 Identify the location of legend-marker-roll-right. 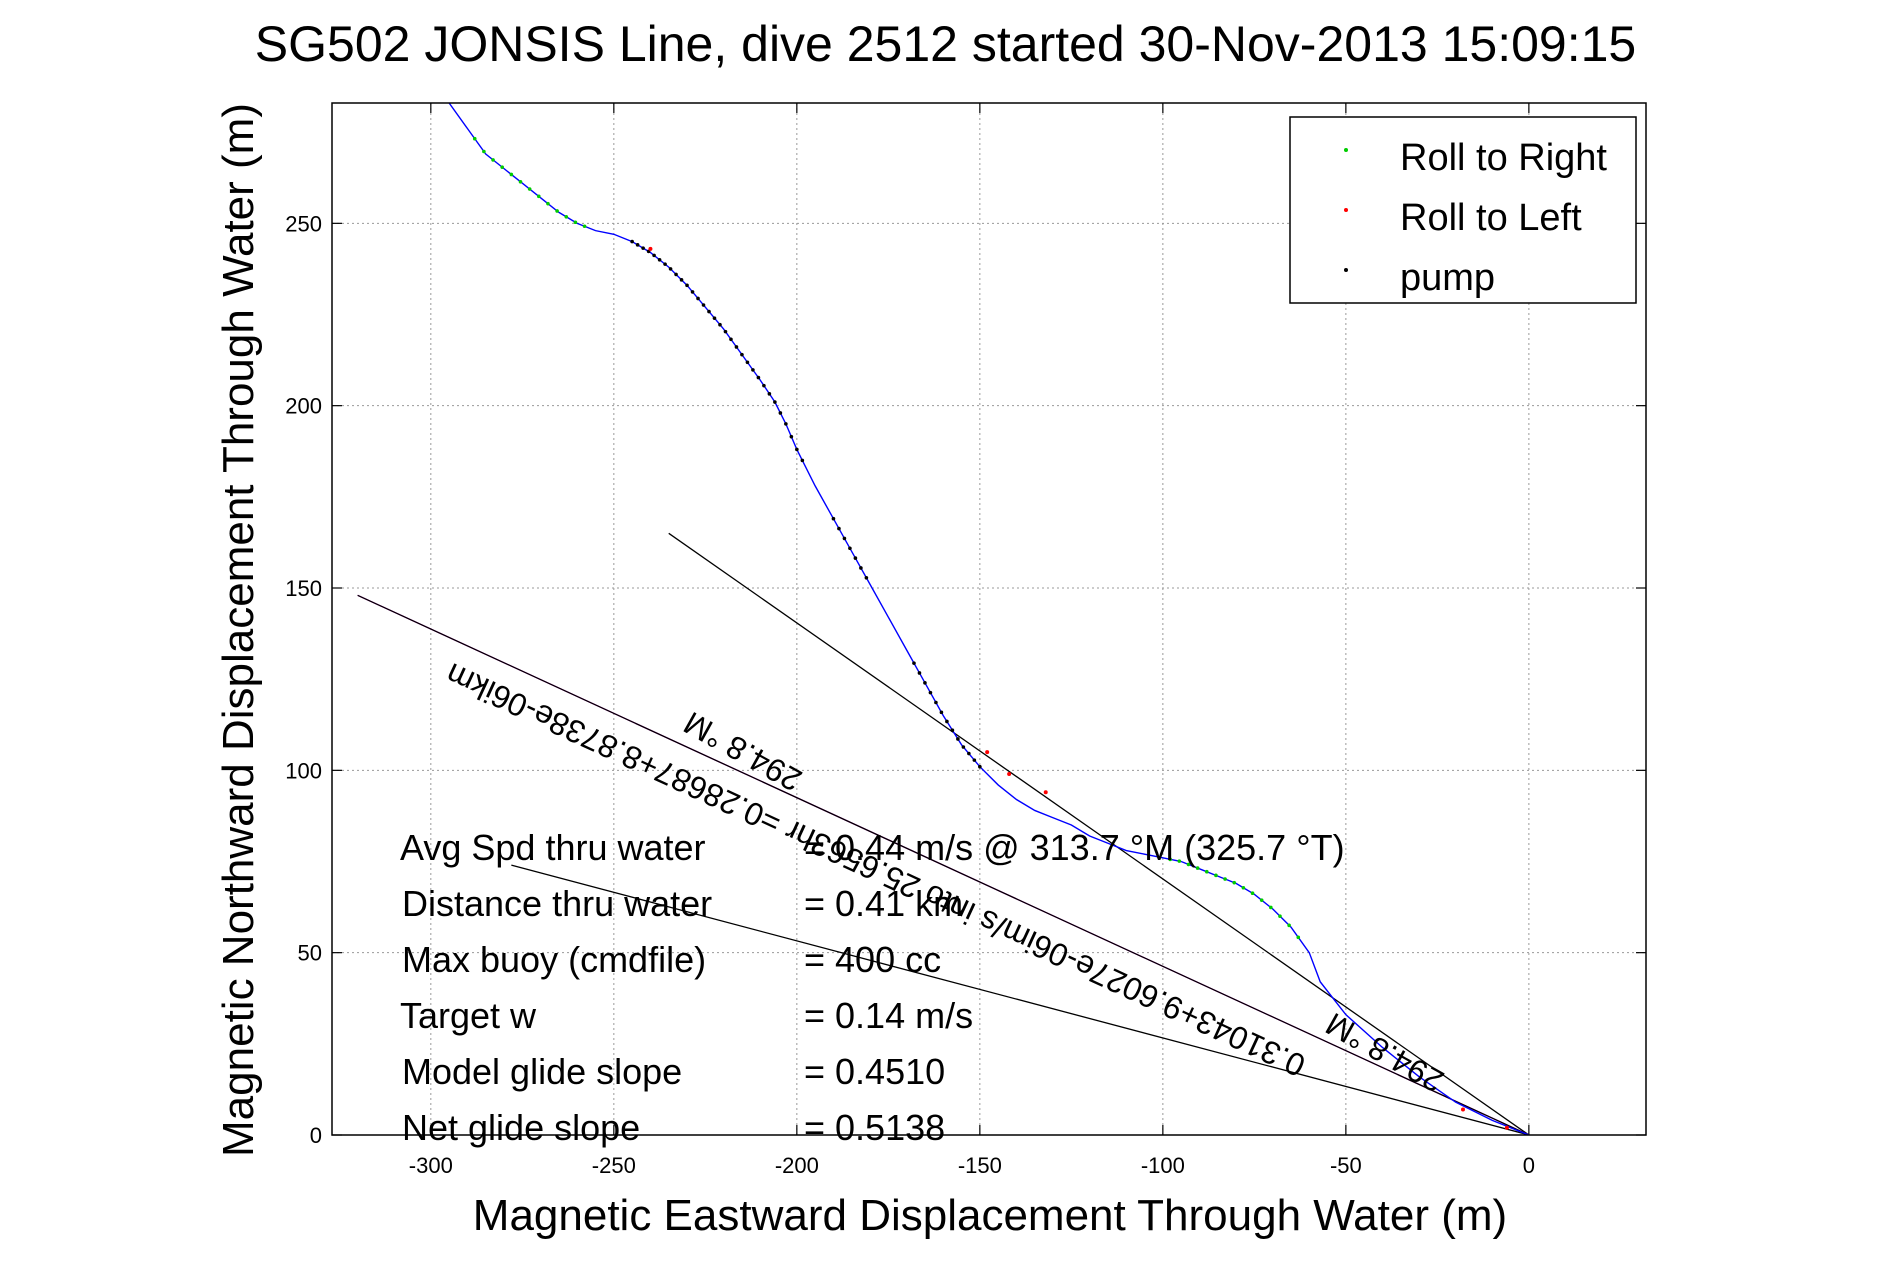
(1346, 150).